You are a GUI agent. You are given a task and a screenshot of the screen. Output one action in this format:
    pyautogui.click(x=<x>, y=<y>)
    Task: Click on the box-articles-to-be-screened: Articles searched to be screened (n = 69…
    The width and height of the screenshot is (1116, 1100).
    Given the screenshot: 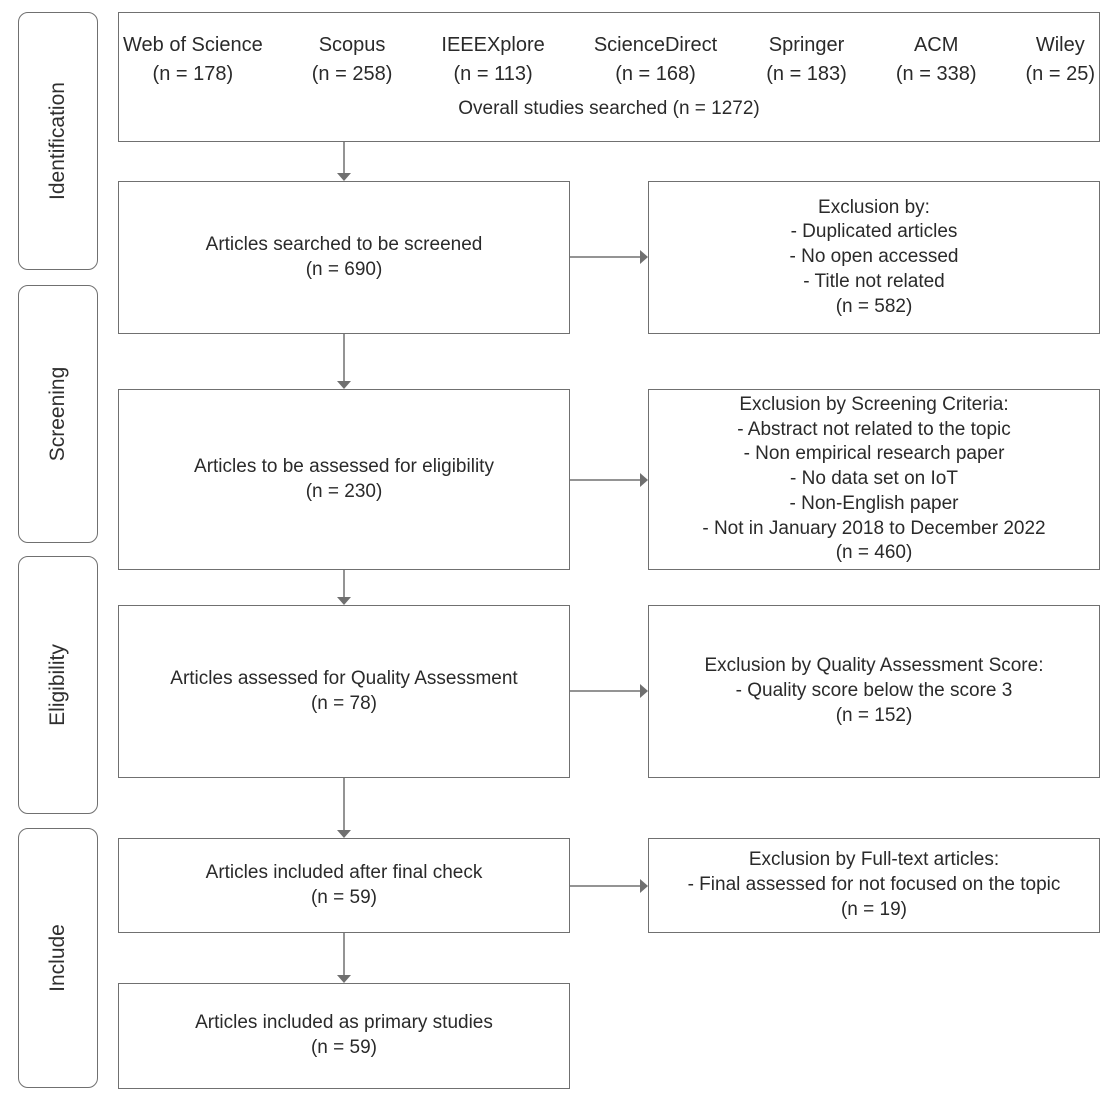 What is the action you would take?
    pyautogui.click(x=344, y=257)
    